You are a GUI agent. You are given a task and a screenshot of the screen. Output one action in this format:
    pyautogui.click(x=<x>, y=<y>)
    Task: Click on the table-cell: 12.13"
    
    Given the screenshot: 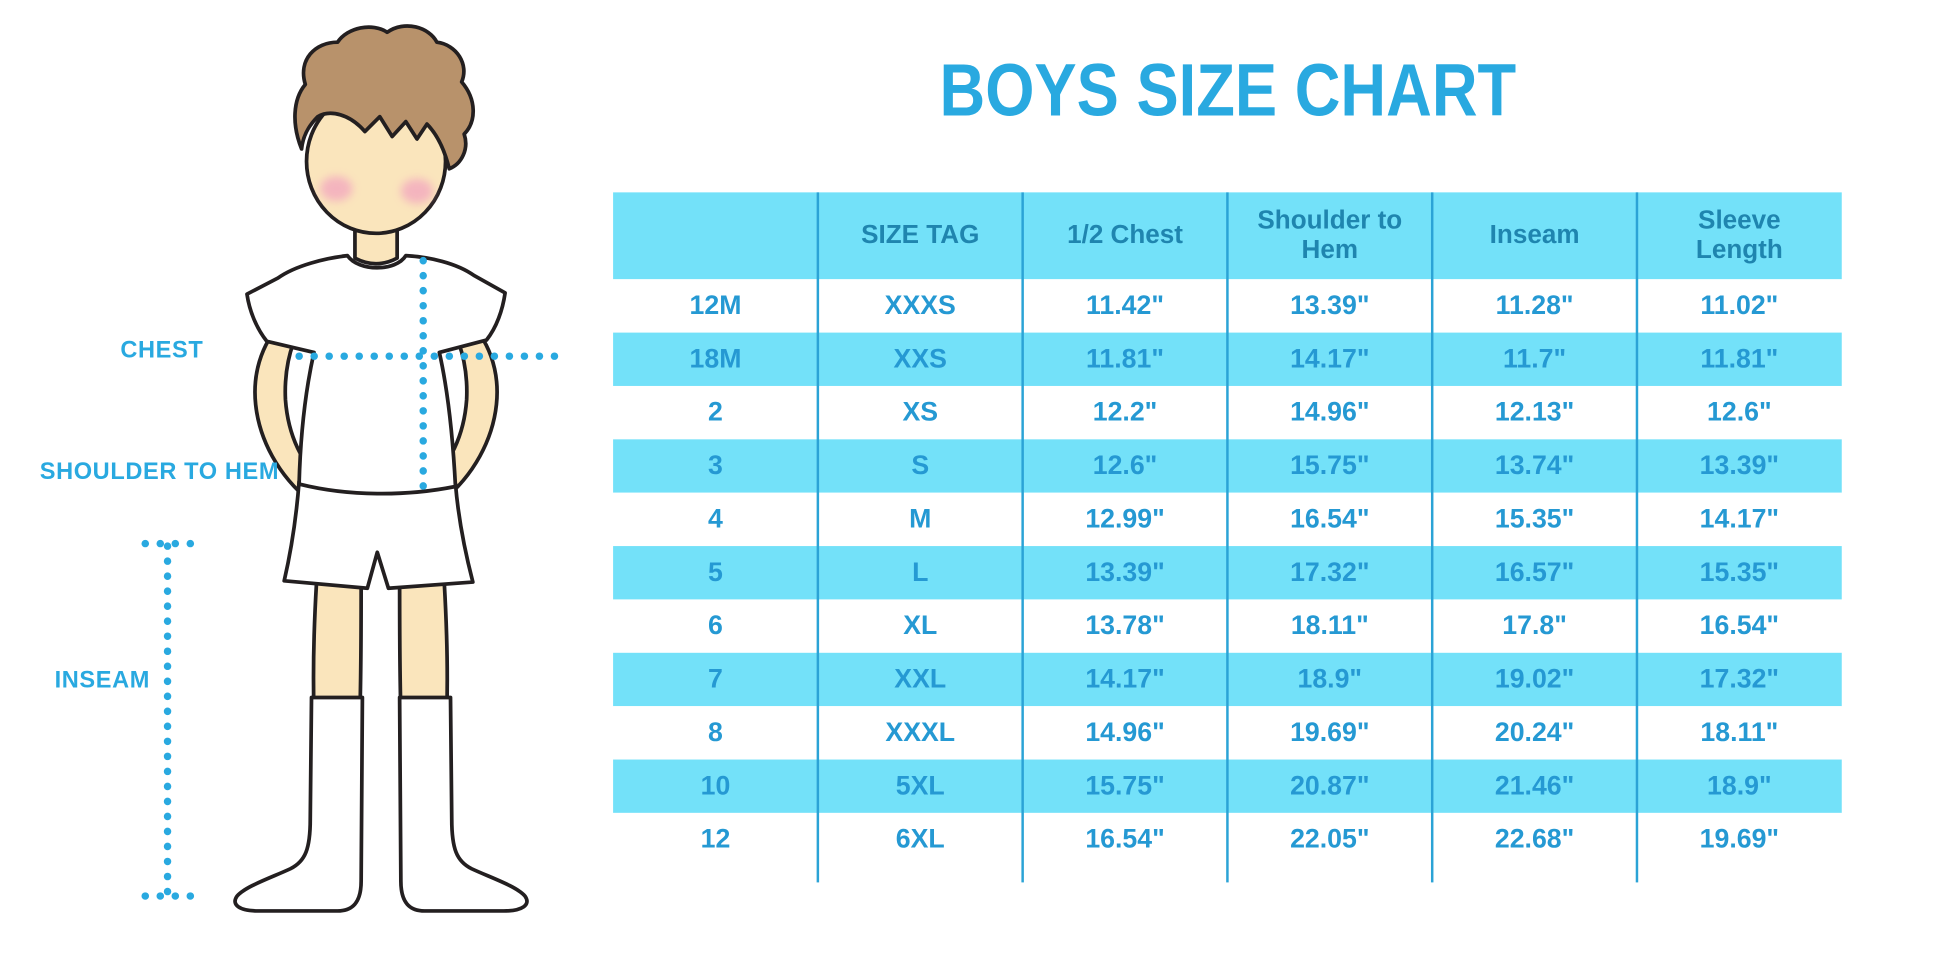 What is the action you would take?
    pyautogui.click(x=1534, y=412)
    